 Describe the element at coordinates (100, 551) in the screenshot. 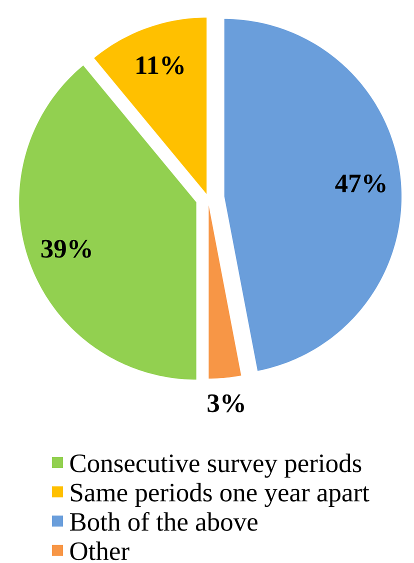

I see `legend-label: Other` at that location.